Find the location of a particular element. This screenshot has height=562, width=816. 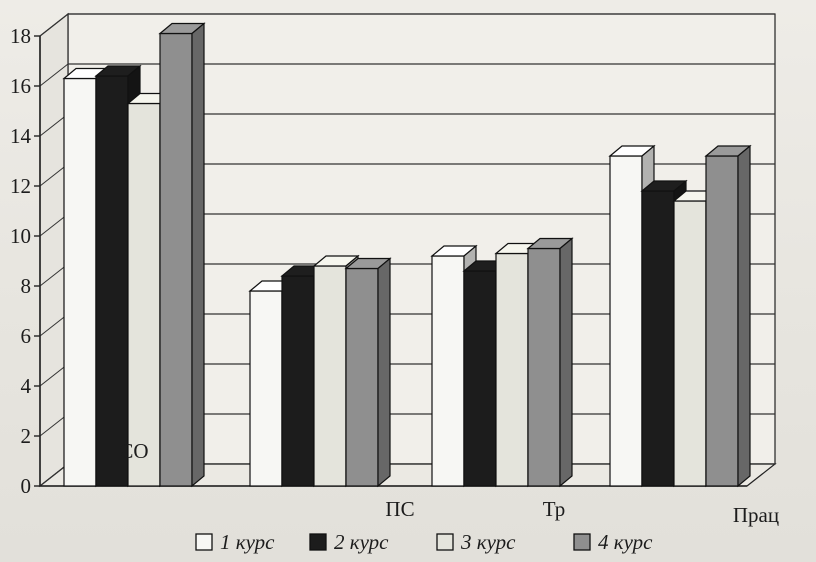

category-labels: СО ПС Тр Прац is located at coordinates (449, 483).